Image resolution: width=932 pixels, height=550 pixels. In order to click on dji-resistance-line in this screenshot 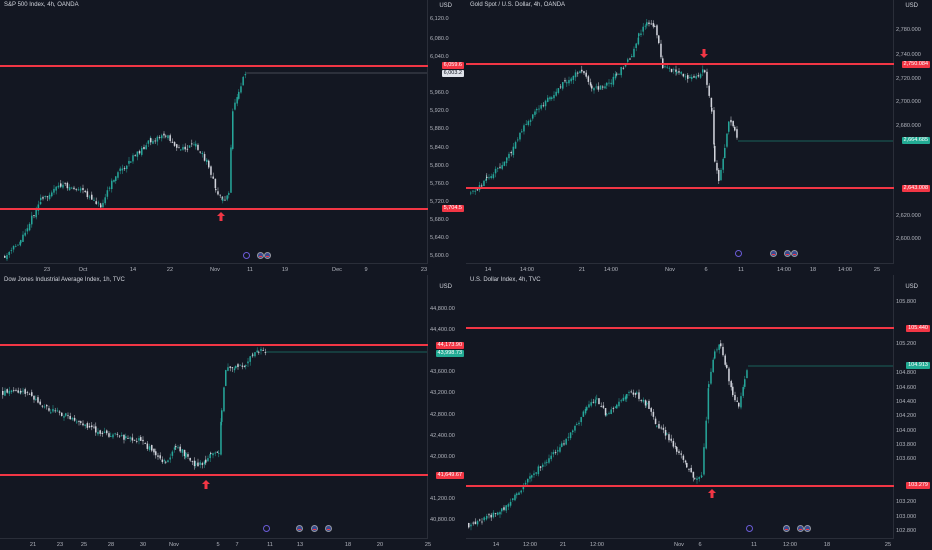, I will do `click(214, 345)`.